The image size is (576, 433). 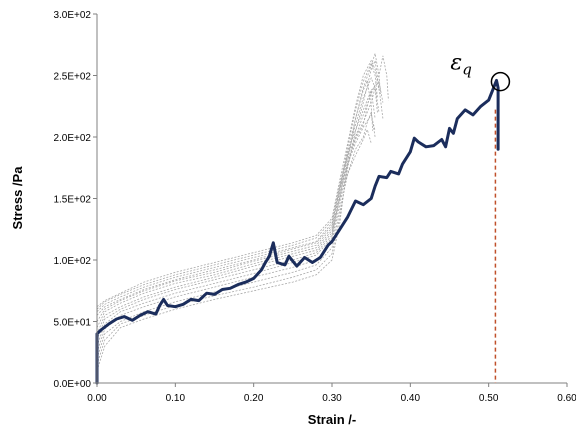 I want to click on x-tick-label: 0.00, so click(x=97, y=398).